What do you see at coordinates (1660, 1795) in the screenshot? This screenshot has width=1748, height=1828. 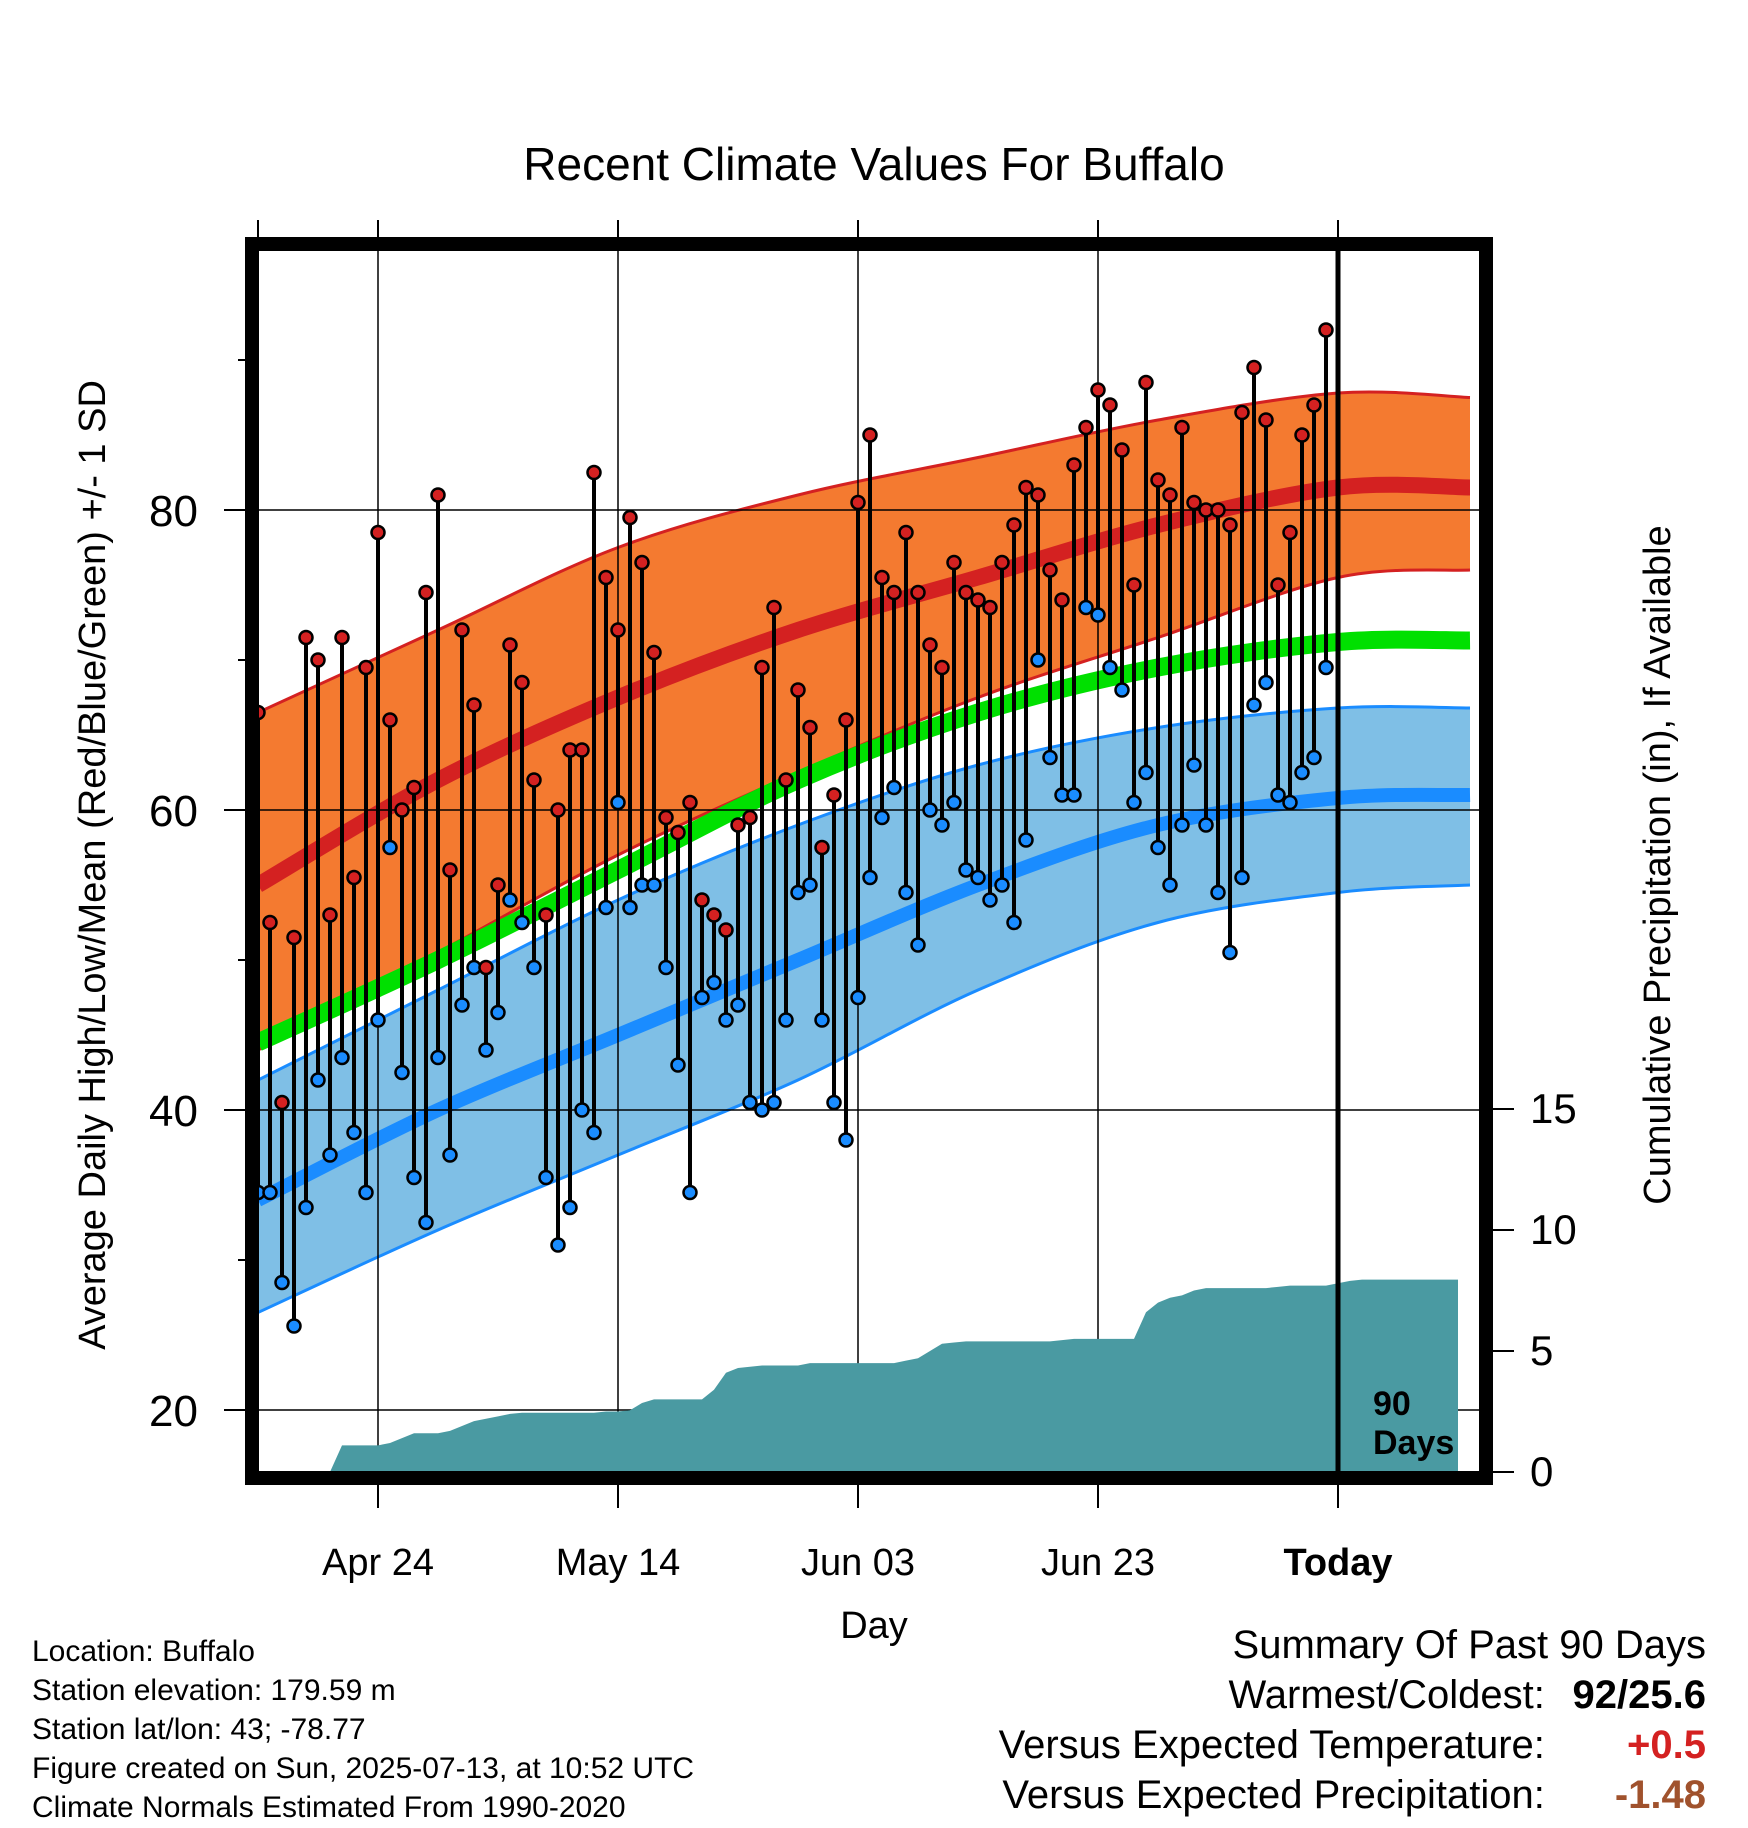 I see `precip-value: -1.48` at bounding box center [1660, 1795].